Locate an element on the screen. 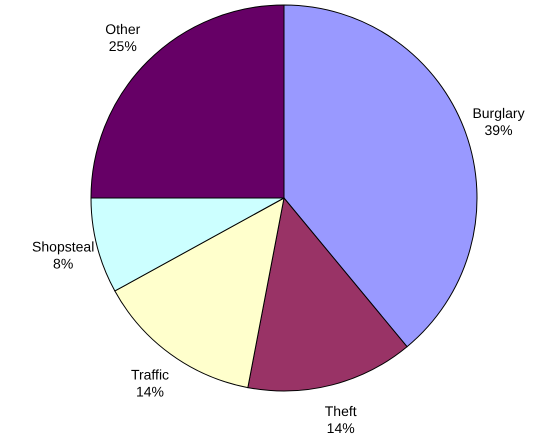  slice-label: Theft is located at coordinates (340, 410).